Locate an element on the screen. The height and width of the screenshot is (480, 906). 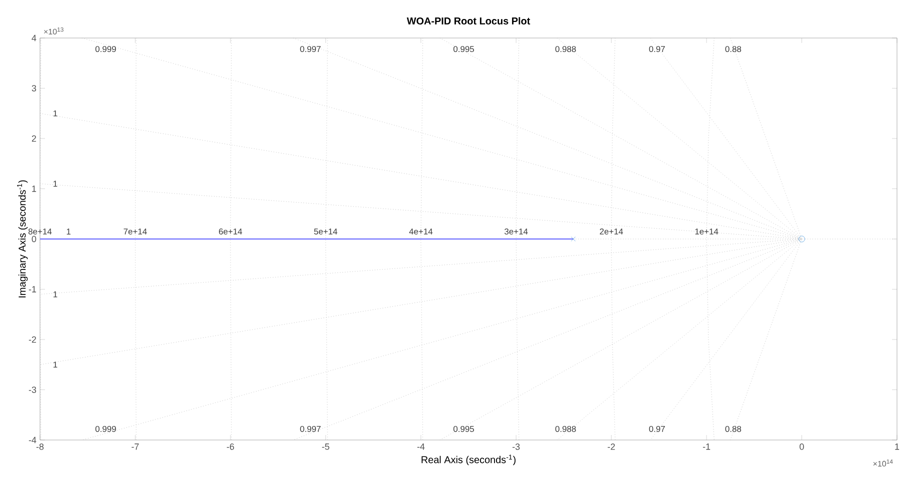
y-tick-label: -1 is located at coordinates (32, 289).